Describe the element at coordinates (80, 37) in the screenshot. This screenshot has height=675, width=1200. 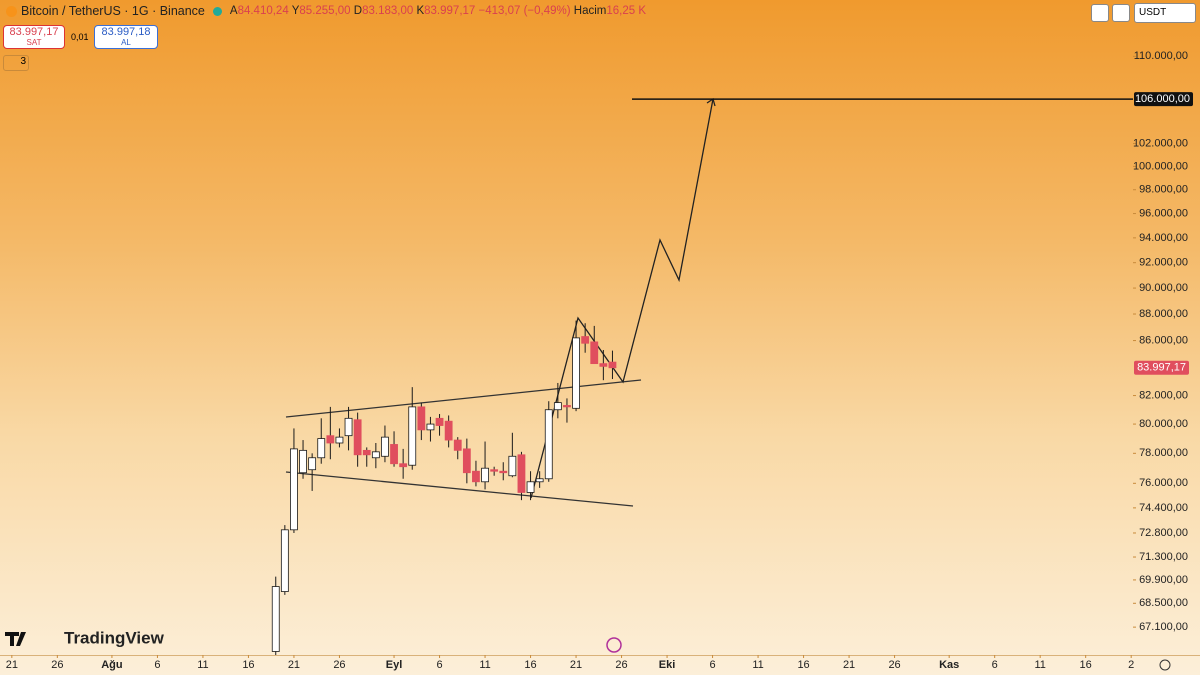
I see `spread: 0,01` at that location.